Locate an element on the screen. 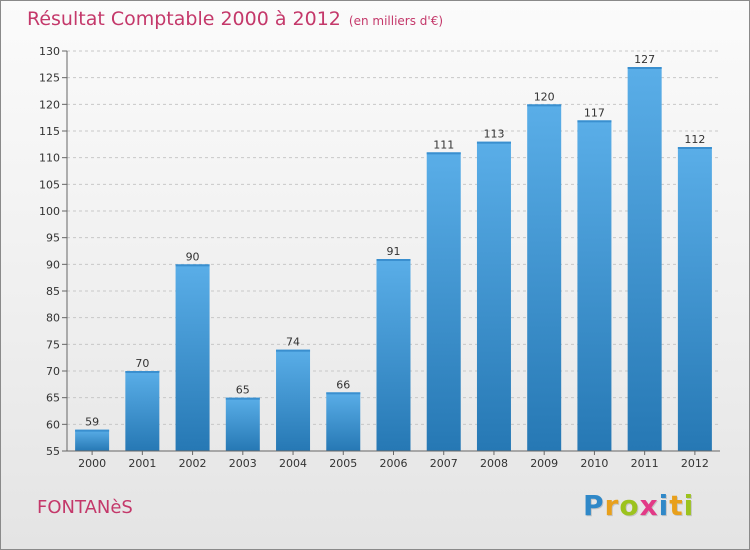 The width and height of the screenshot is (750, 550). logo-letter: r is located at coordinates (612, 505).